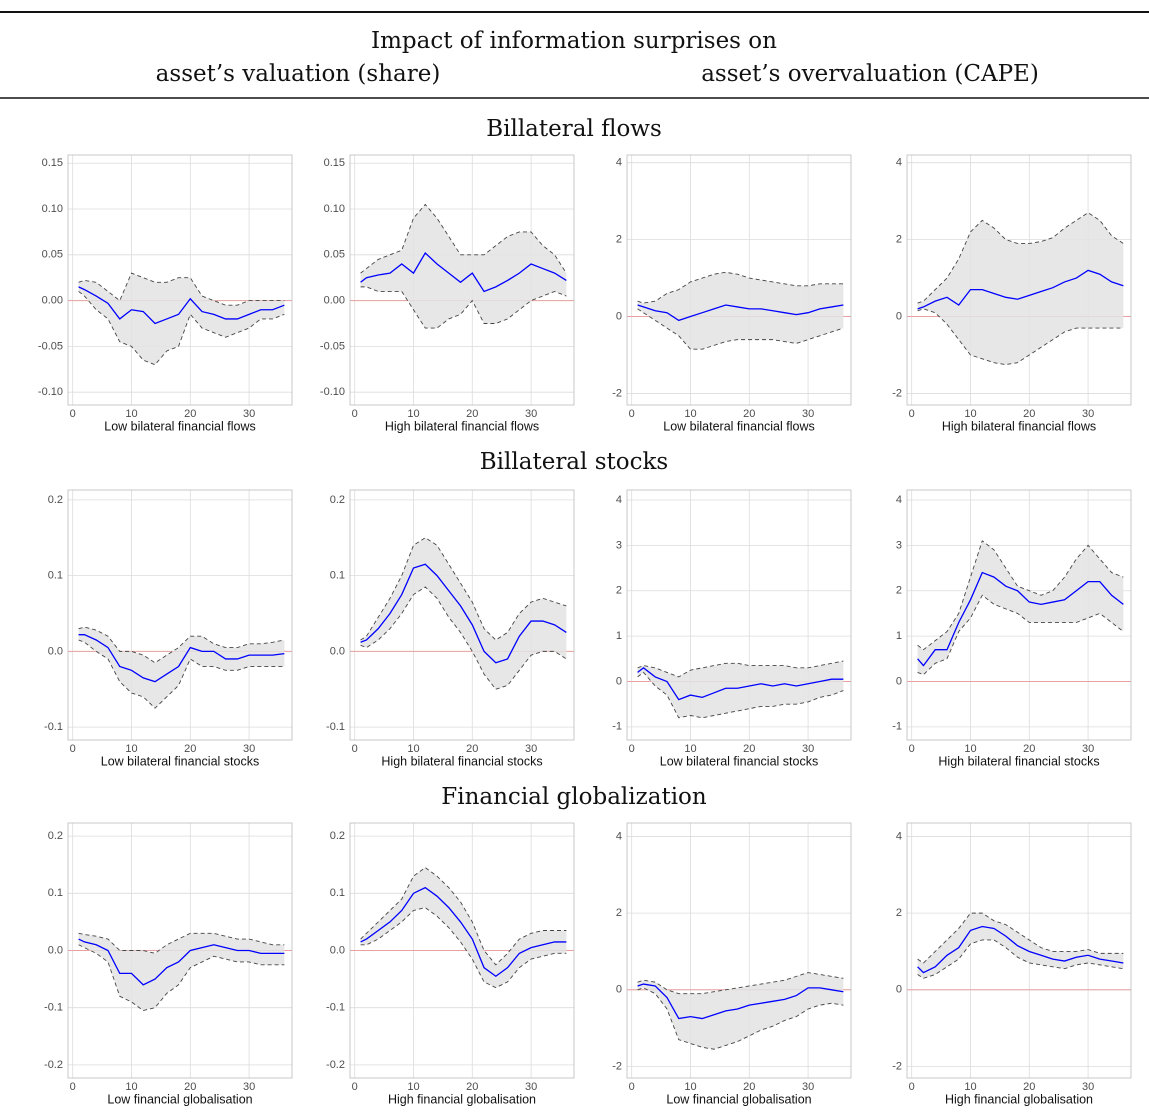 The height and width of the screenshot is (1117, 1149). What do you see at coordinates (1019, 426) in the screenshot?
I see `x-axis-label: High bilateral financial flows` at bounding box center [1019, 426].